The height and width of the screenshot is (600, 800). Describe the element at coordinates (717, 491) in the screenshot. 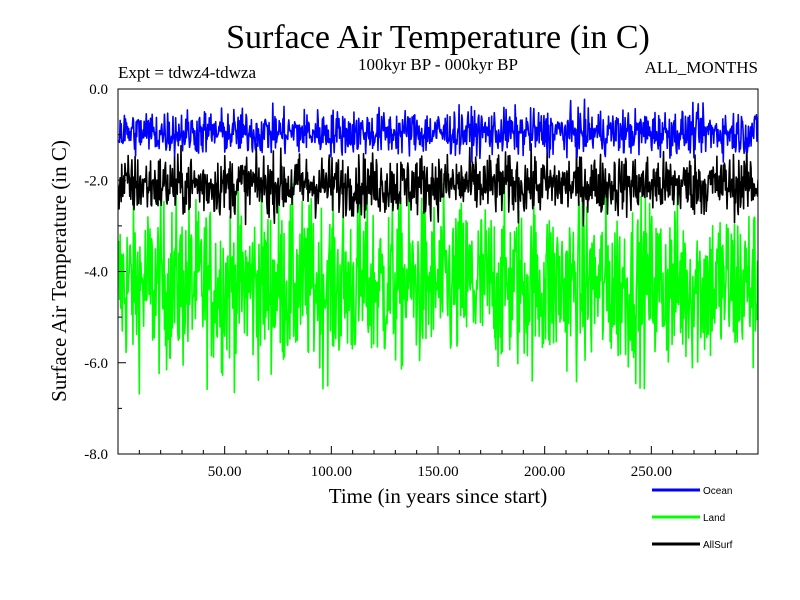

I see `legend-label-ocean: Ocean` at that location.